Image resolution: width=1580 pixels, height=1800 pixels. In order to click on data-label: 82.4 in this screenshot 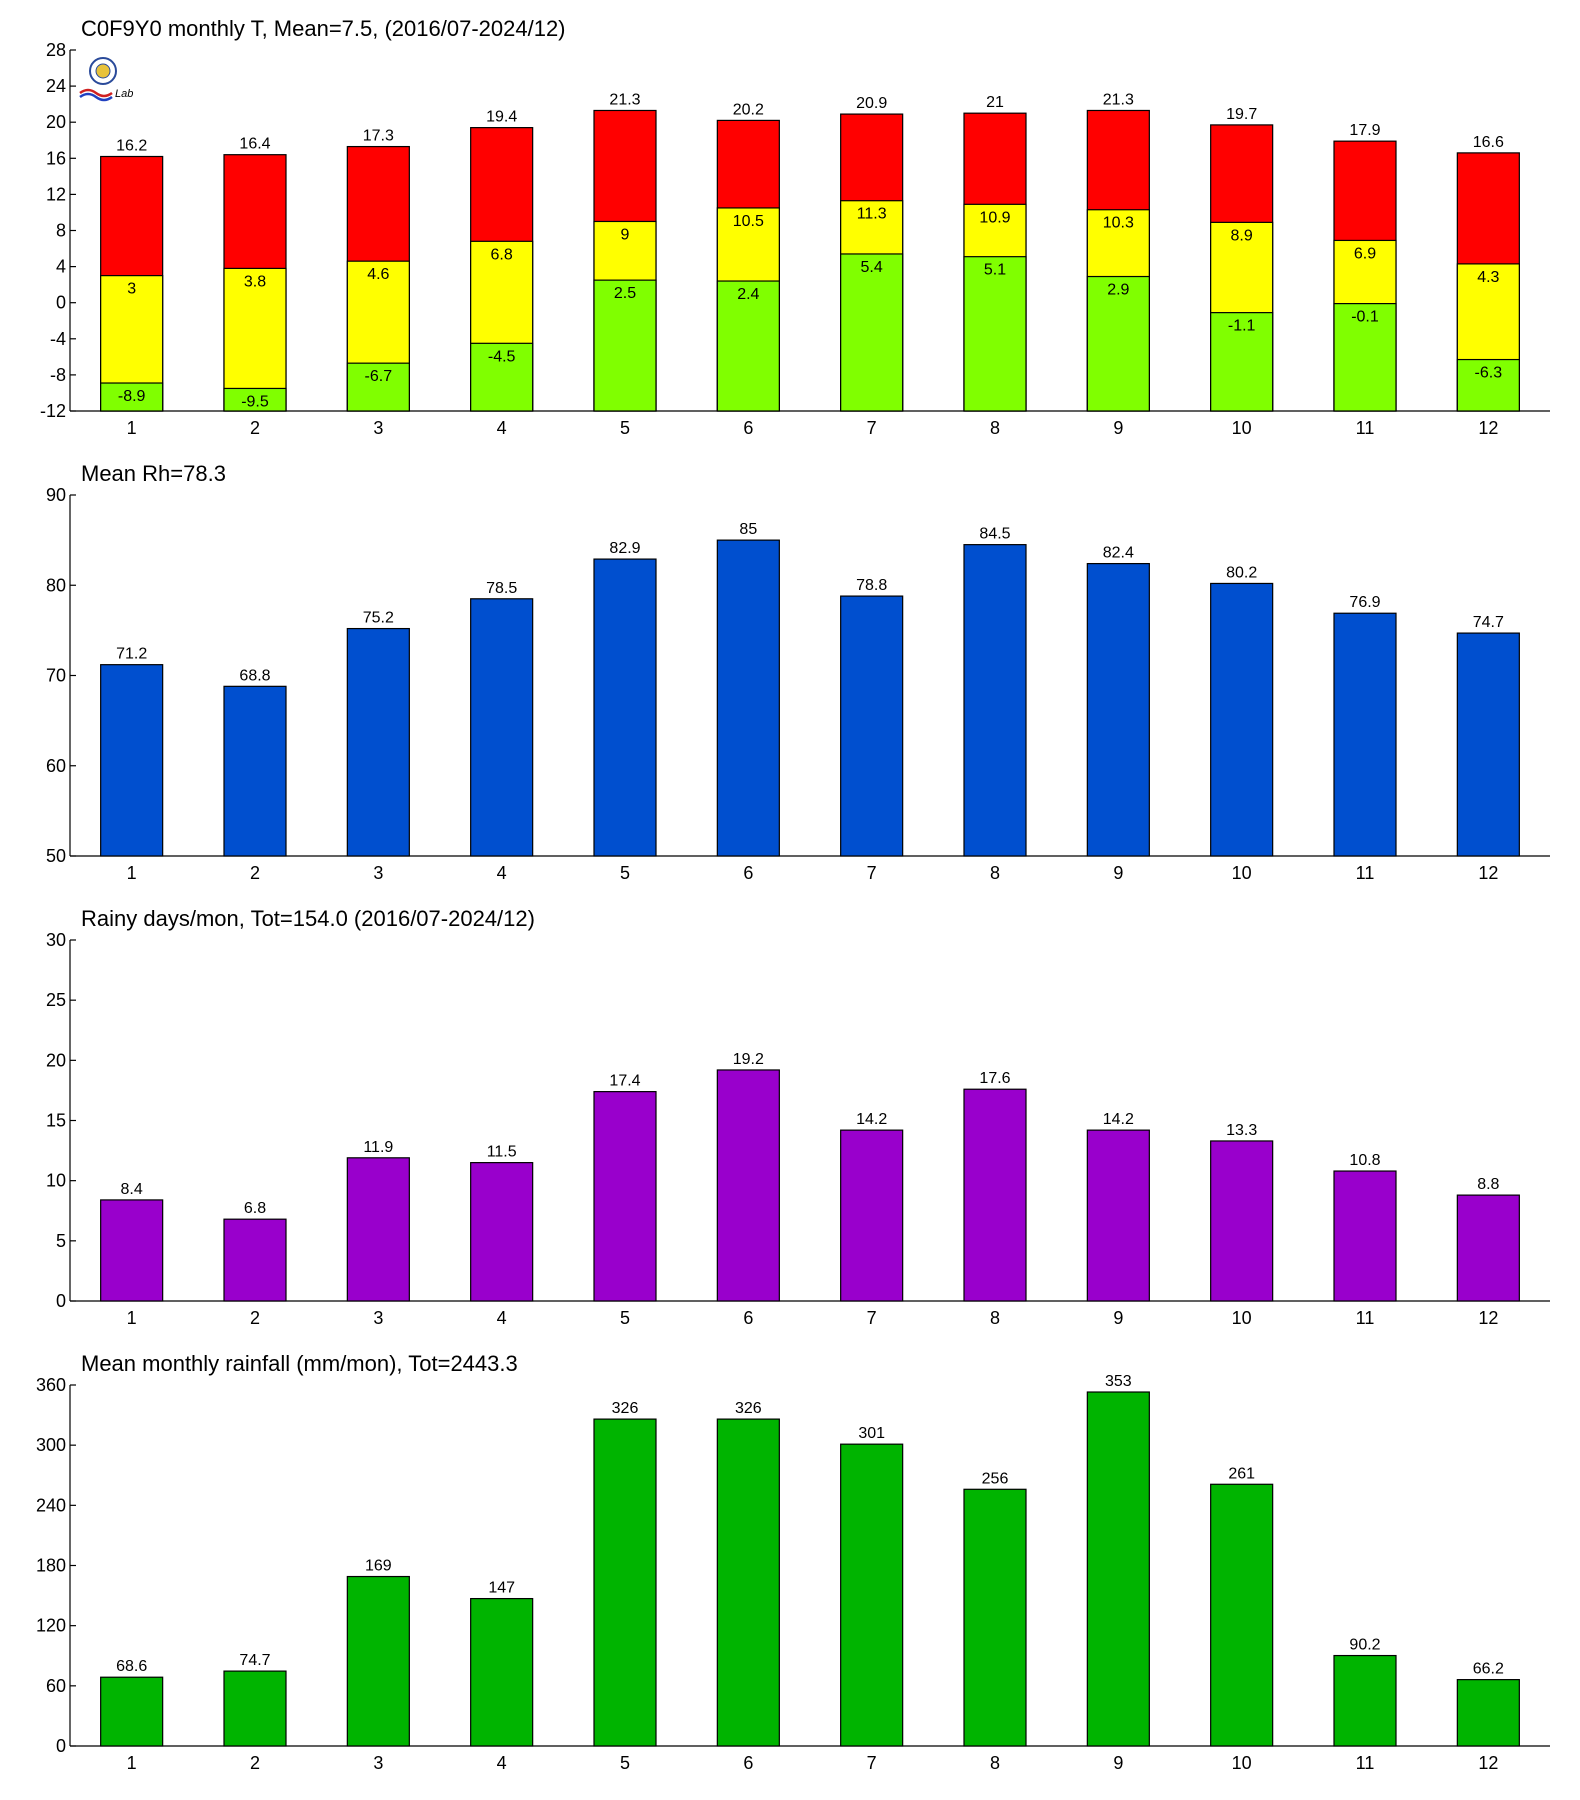, I will do `click(1118, 553)`.